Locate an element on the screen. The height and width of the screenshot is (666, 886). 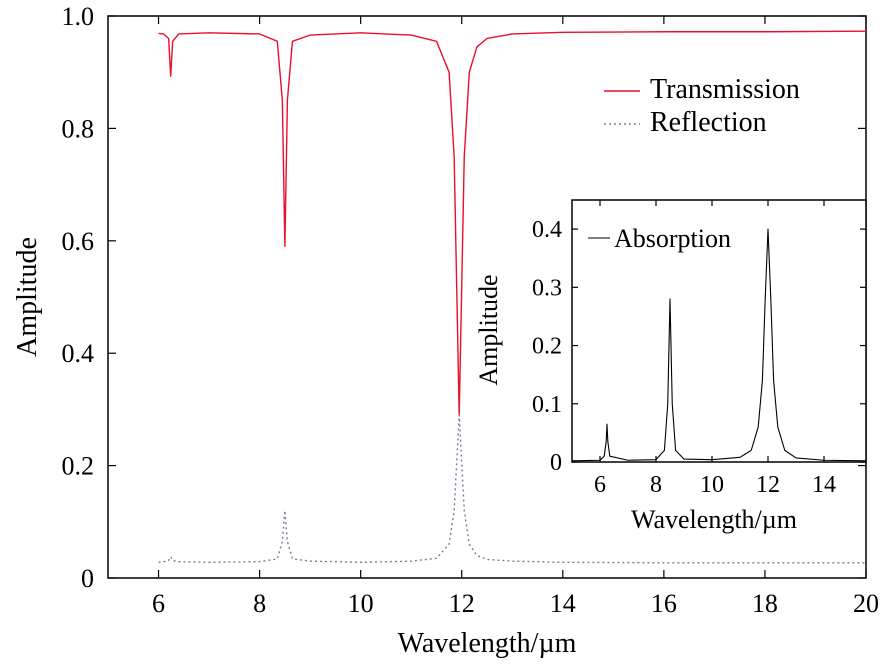
legend-label-absorption: Absorption is located at coordinates (672, 238).